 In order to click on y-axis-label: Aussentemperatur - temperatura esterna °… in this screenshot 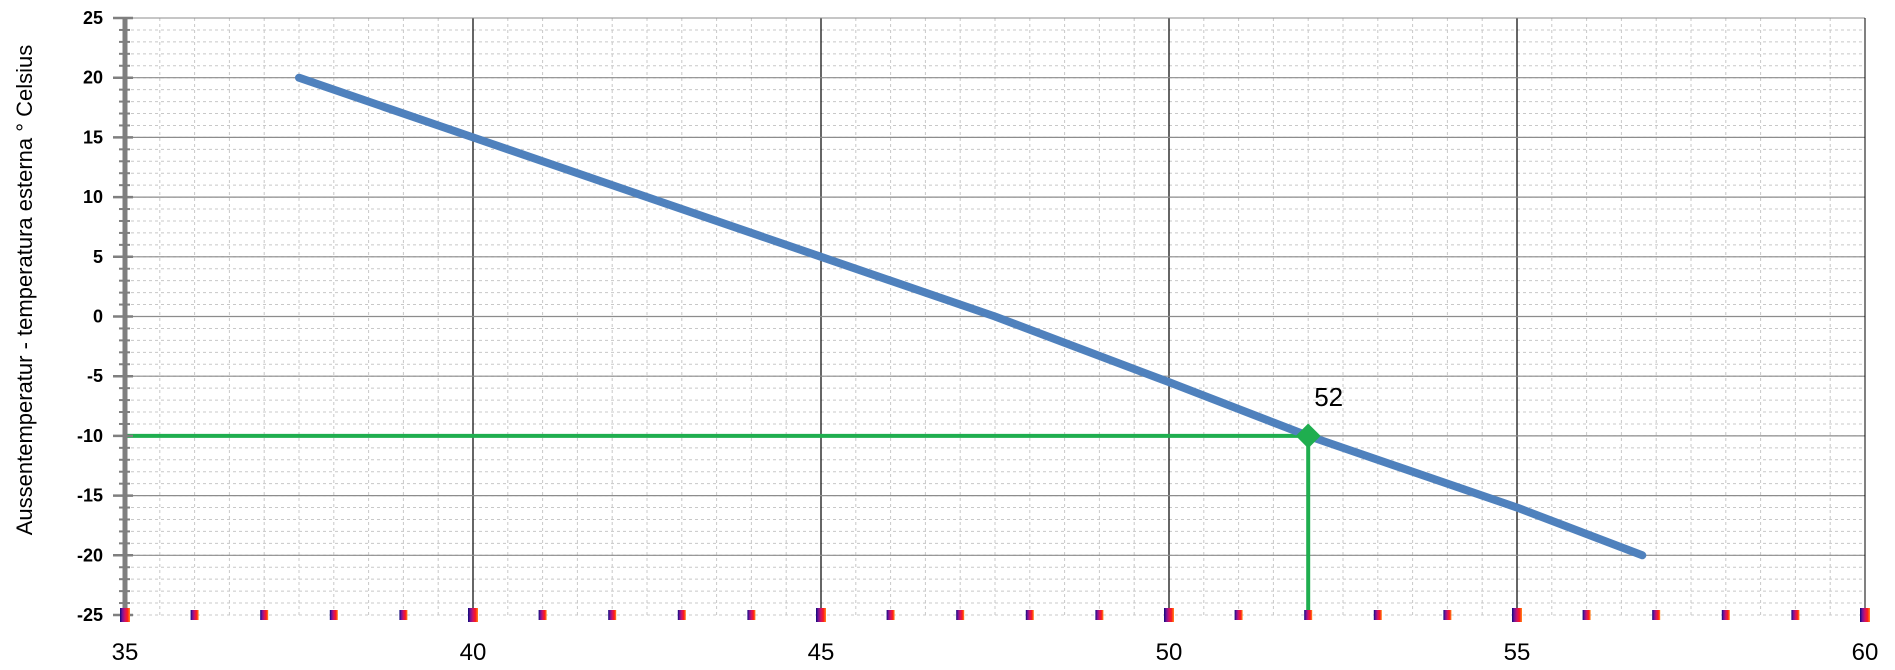, I will do `click(24, 290)`.